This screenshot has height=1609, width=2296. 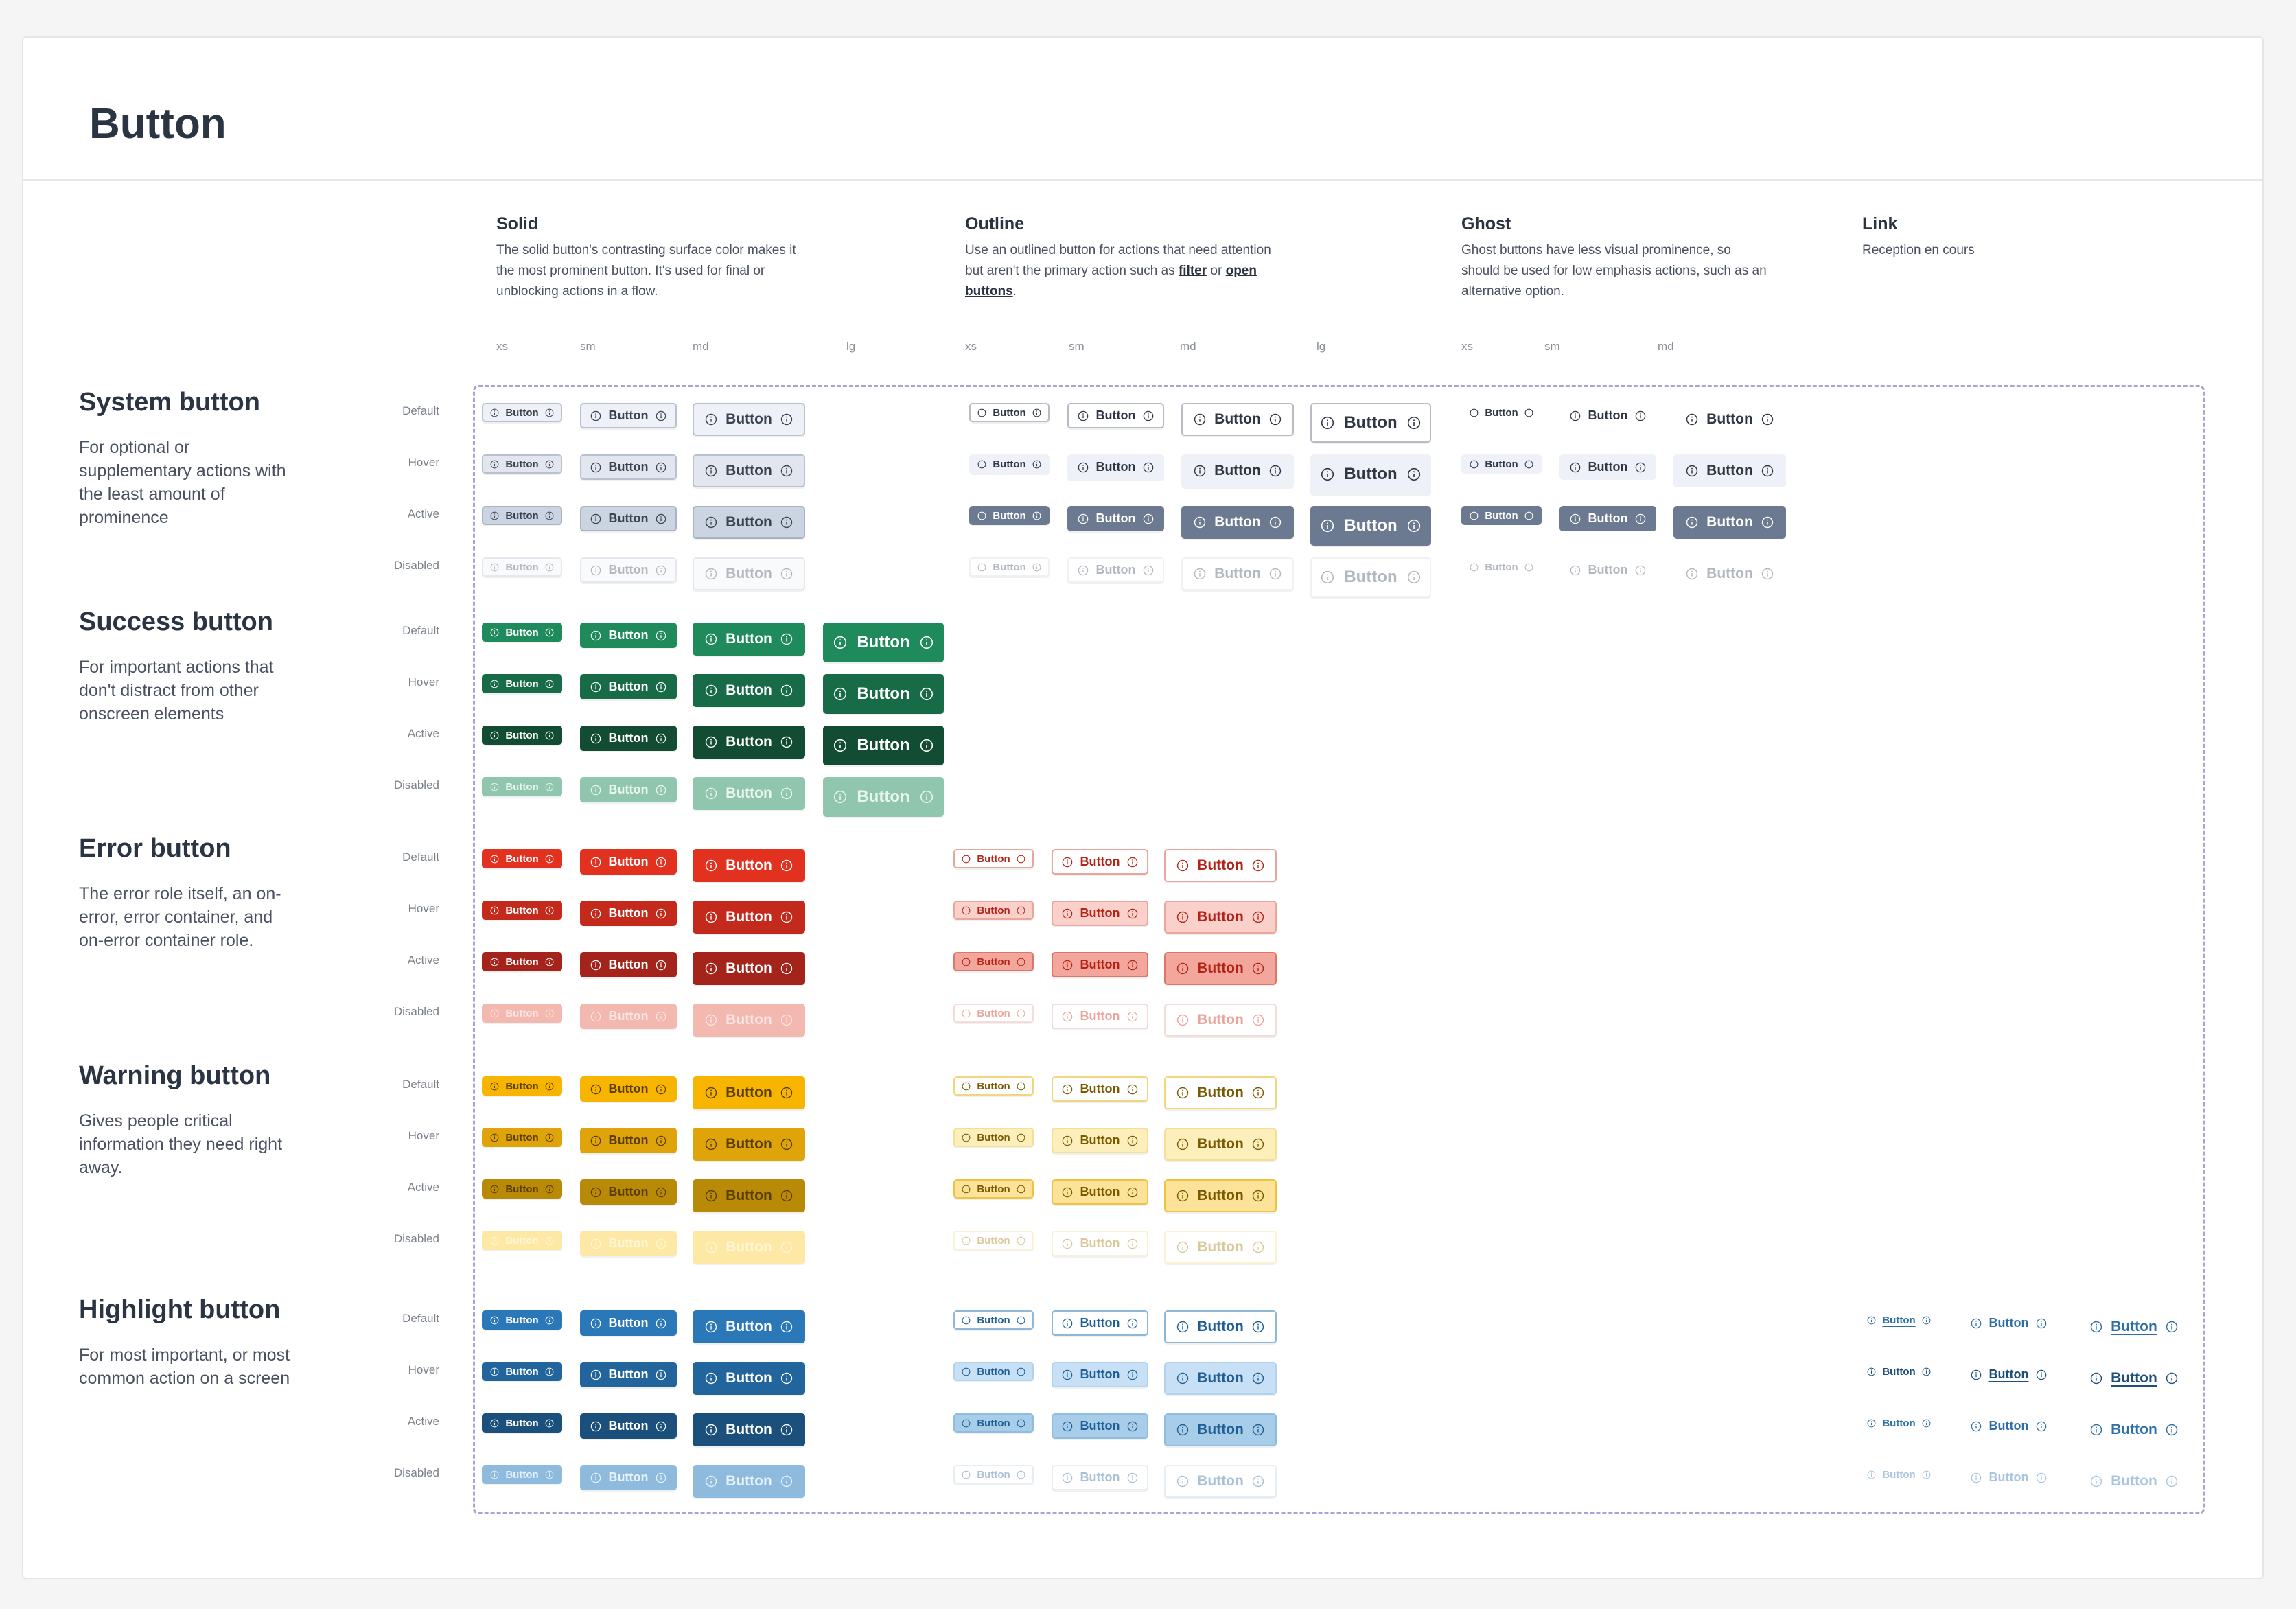 I want to click on system-outline-lg-default-button: Button, so click(x=1370, y=423).